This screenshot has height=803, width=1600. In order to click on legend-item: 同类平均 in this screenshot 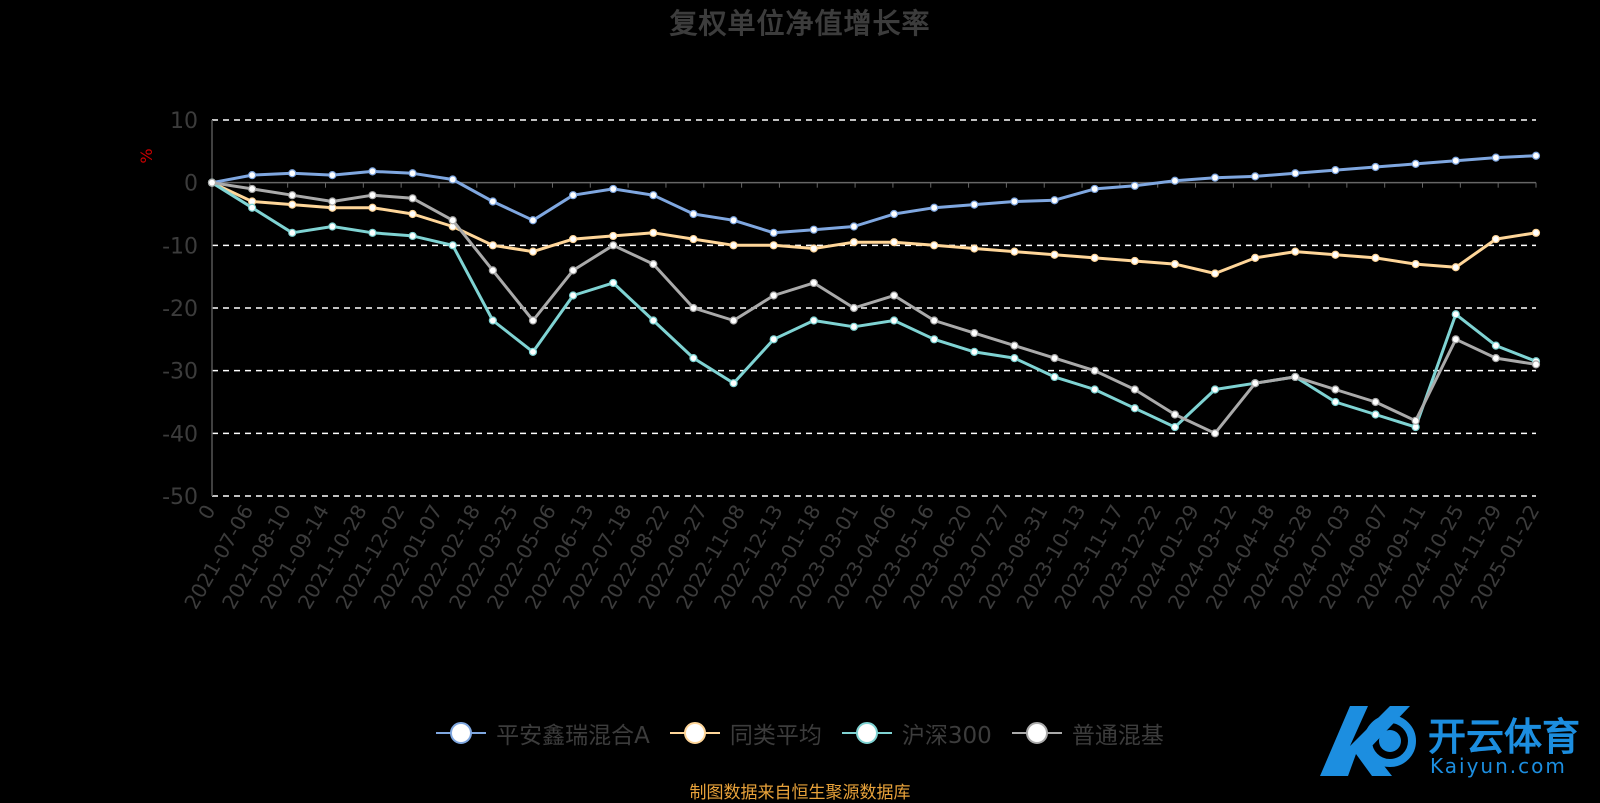, I will do `click(745, 733)`.